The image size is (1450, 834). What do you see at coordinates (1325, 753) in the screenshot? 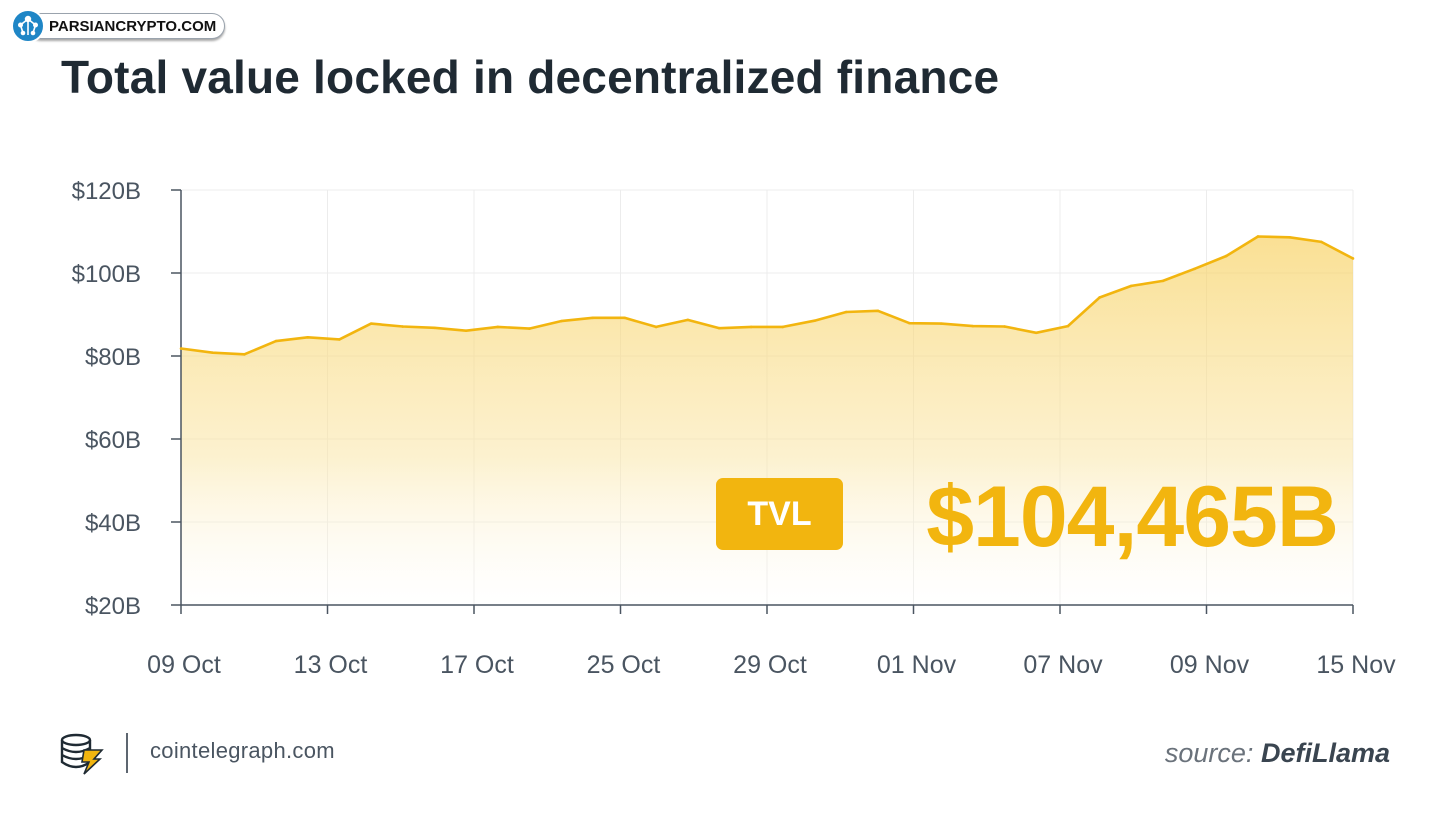
I see `source-name: DefiLlama` at bounding box center [1325, 753].